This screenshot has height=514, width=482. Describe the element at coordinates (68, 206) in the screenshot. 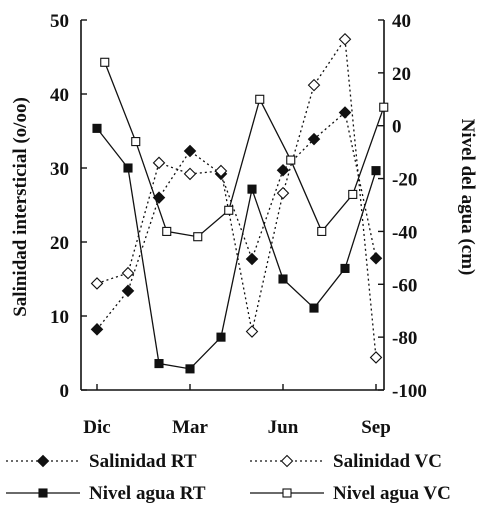

I see `left-axis-ticks: 0 10 20 30 40 50` at that location.